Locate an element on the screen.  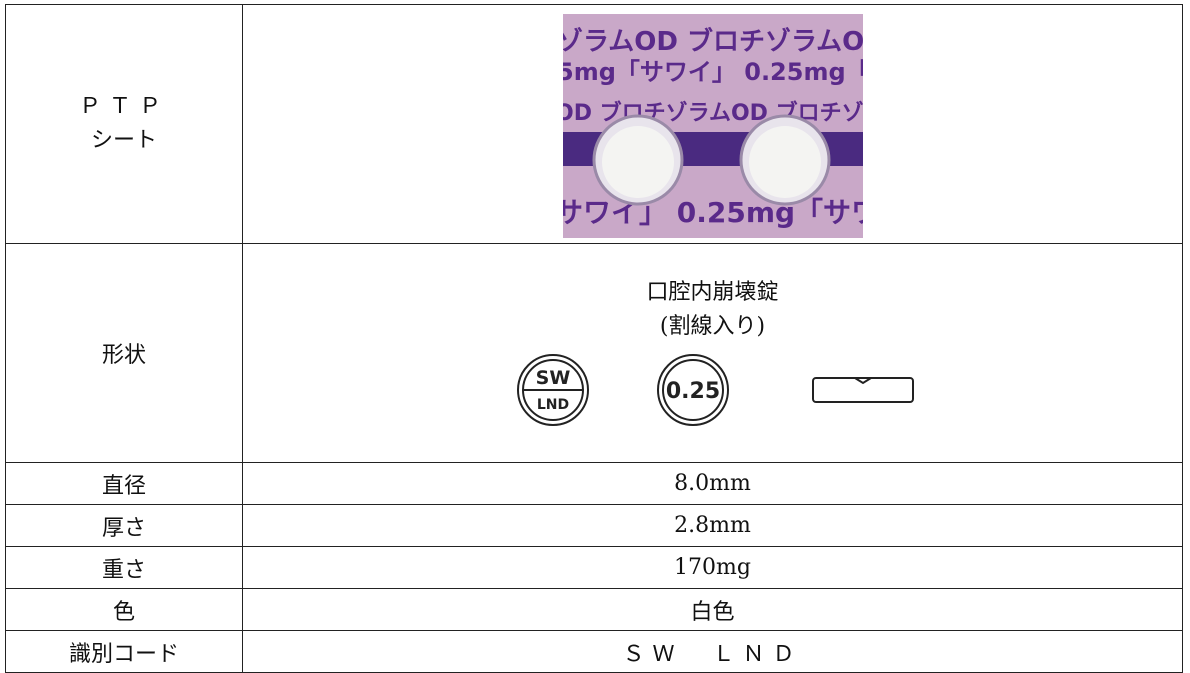
value-cell: 170mg is located at coordinates (712, 567).